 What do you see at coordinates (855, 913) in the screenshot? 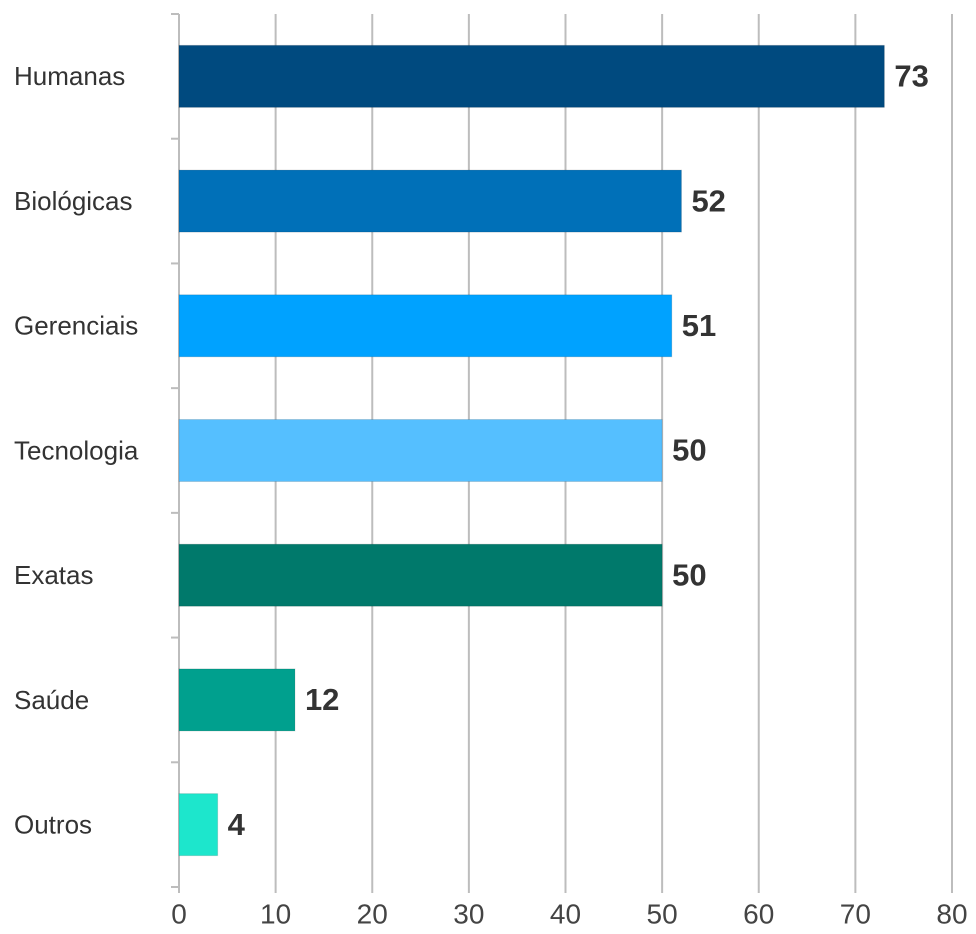
I see `x-tick-label: 70` at bounding box center [855, 913].